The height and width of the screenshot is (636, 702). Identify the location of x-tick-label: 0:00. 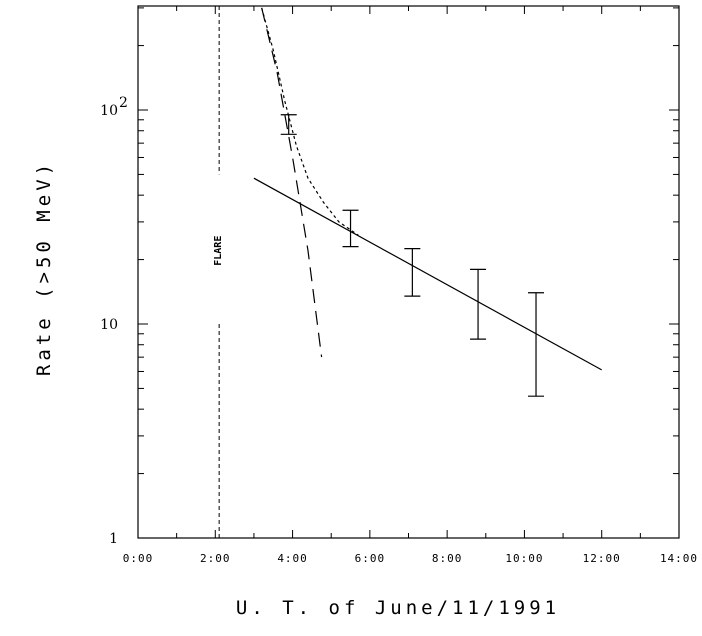
(138, 558).